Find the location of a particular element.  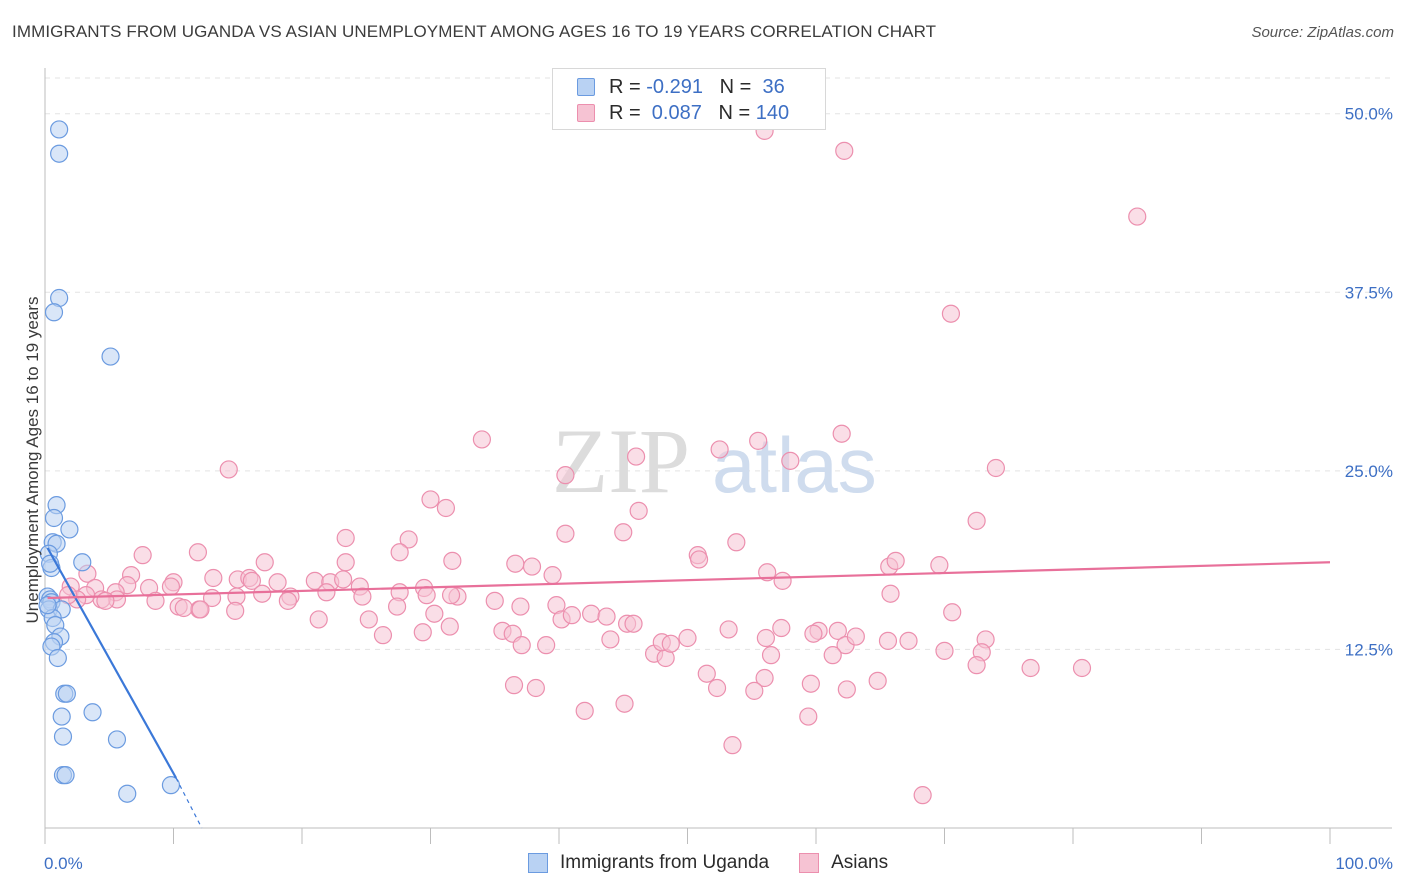

uganda-trend-extension is located at coordinates (189, 803).